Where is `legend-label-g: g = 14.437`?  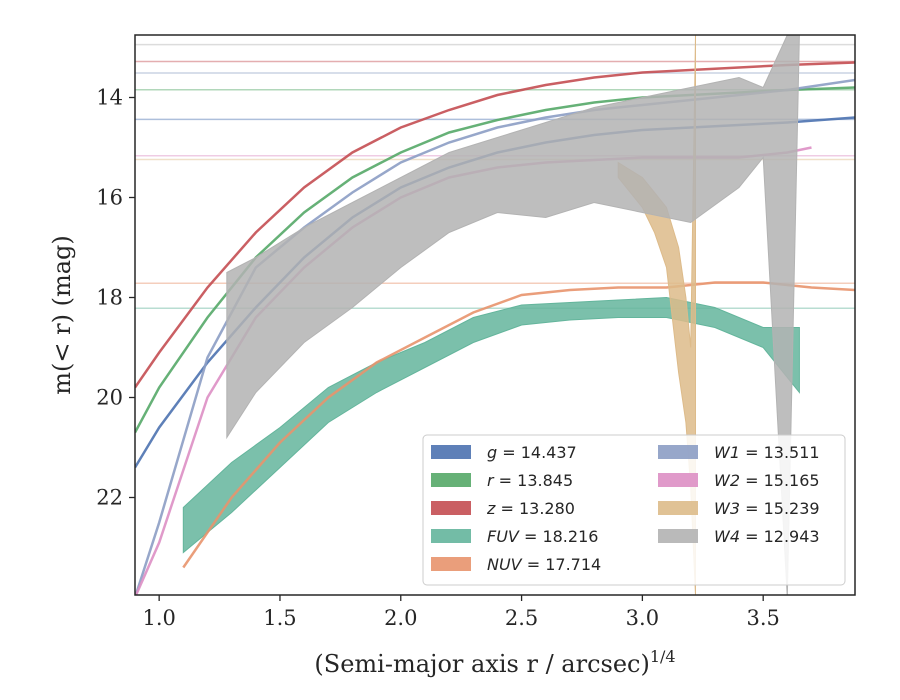 legend-label-g: g = 14.437 is located at coordinates (532, 452).